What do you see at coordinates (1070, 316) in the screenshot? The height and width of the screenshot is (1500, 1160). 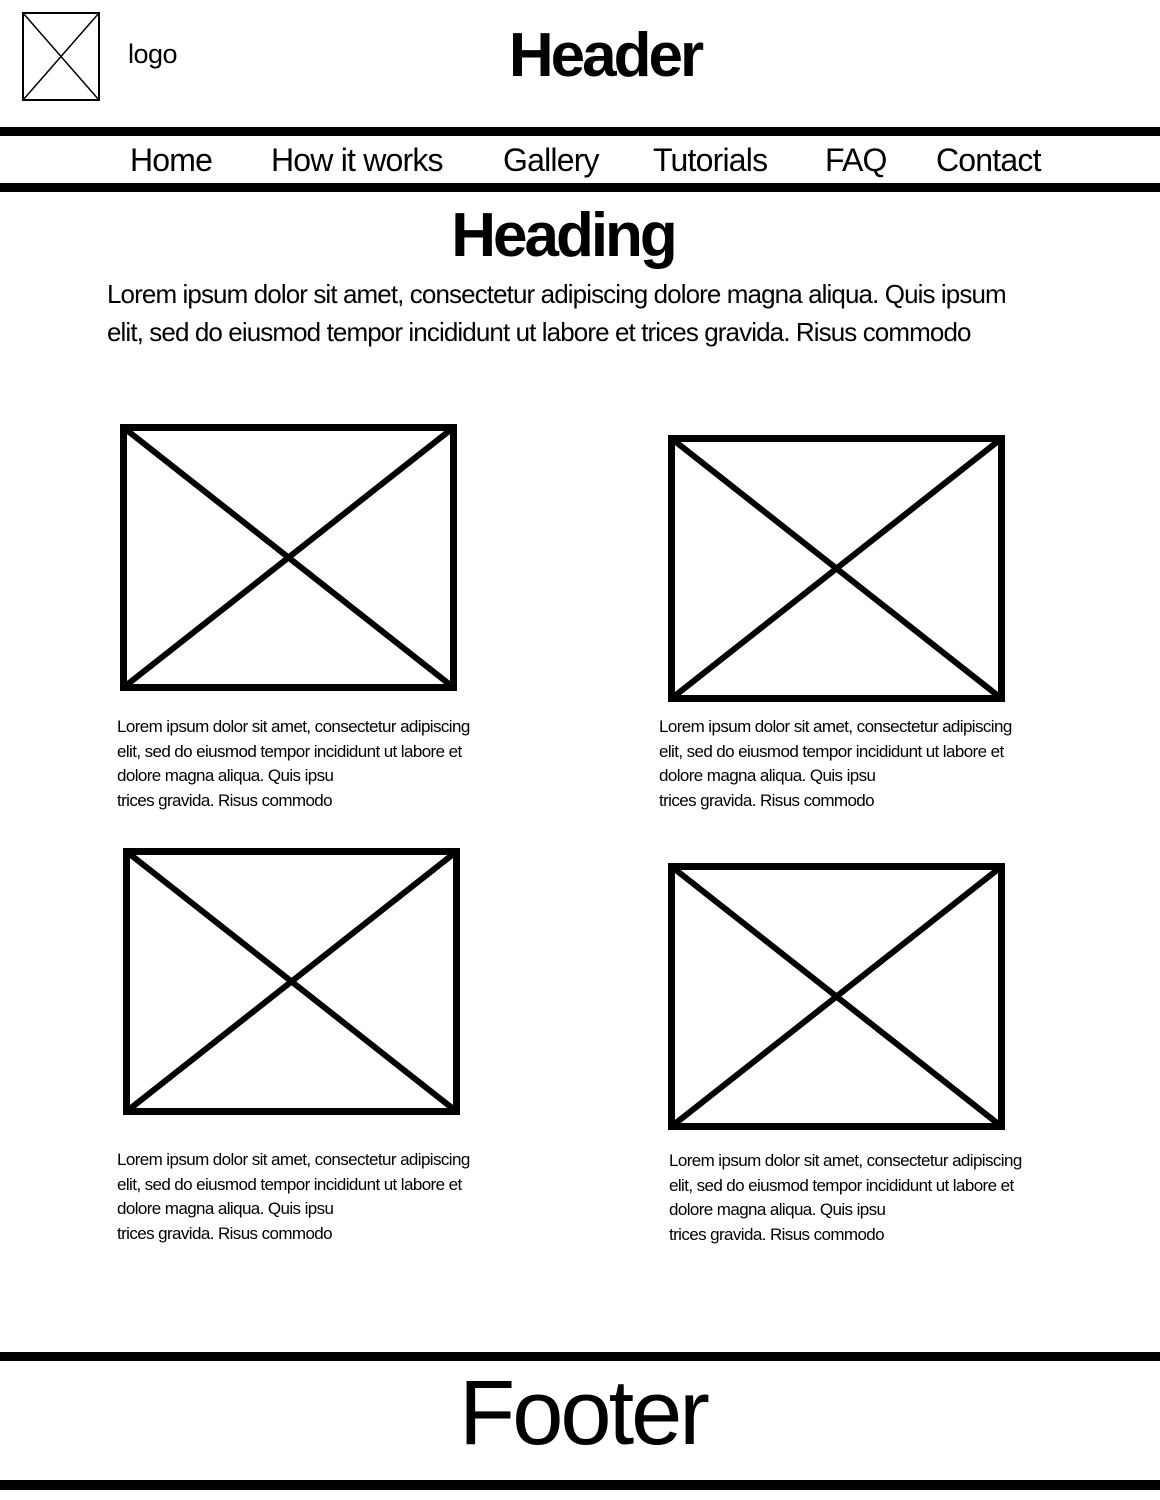 I see `intro-fade` at bounding box center [1070, 316].